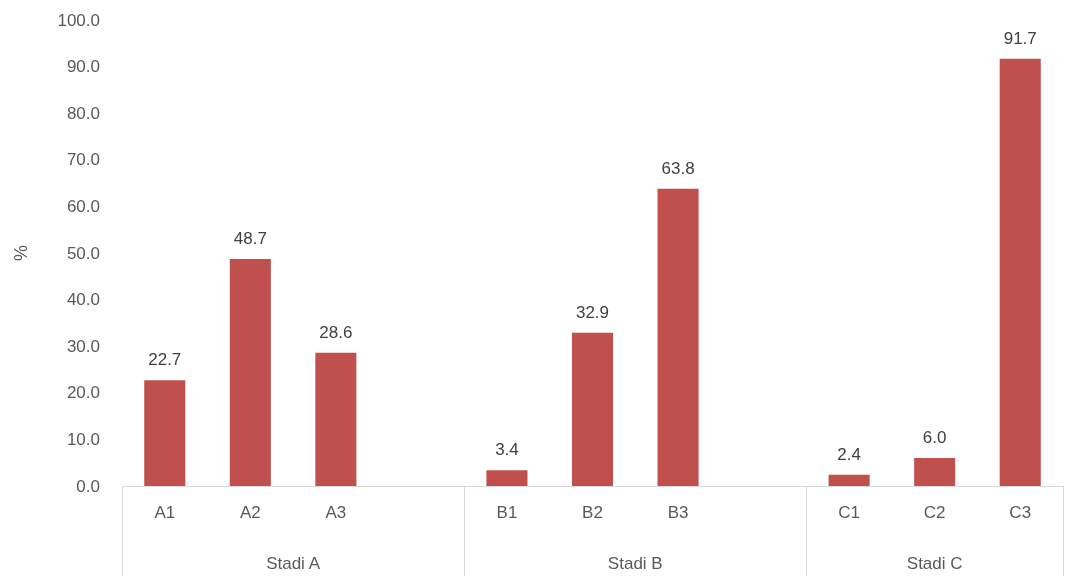 The width and height of the screenshot is (1065, 576). I want to click on y-axis-title: %, so click(21, 253).